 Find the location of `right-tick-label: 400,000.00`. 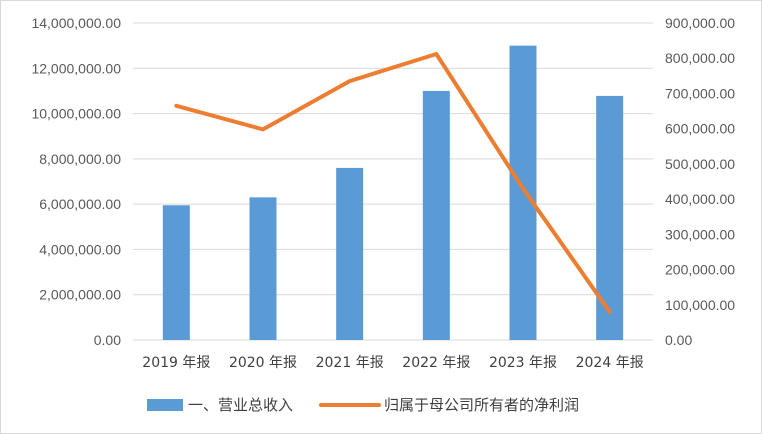

right-tick-label: 400,000.00 is located at coordinates (700, 199).